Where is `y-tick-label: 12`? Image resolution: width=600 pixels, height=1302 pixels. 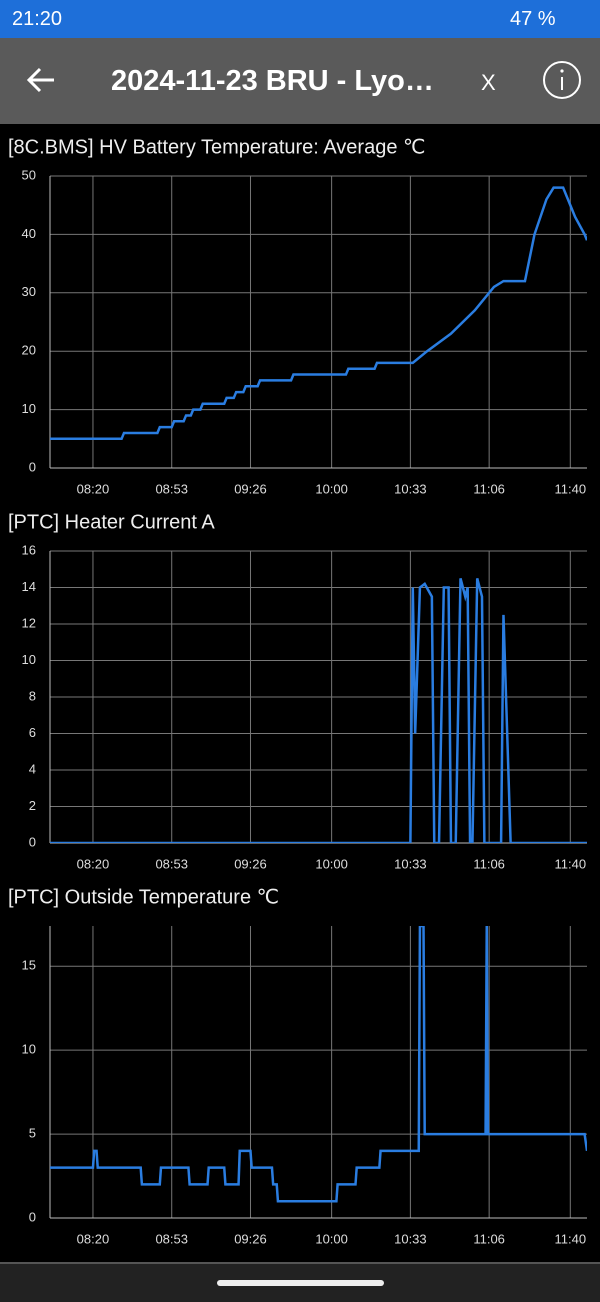 y-tick-label: 12 is located at coordinates (29, 622).